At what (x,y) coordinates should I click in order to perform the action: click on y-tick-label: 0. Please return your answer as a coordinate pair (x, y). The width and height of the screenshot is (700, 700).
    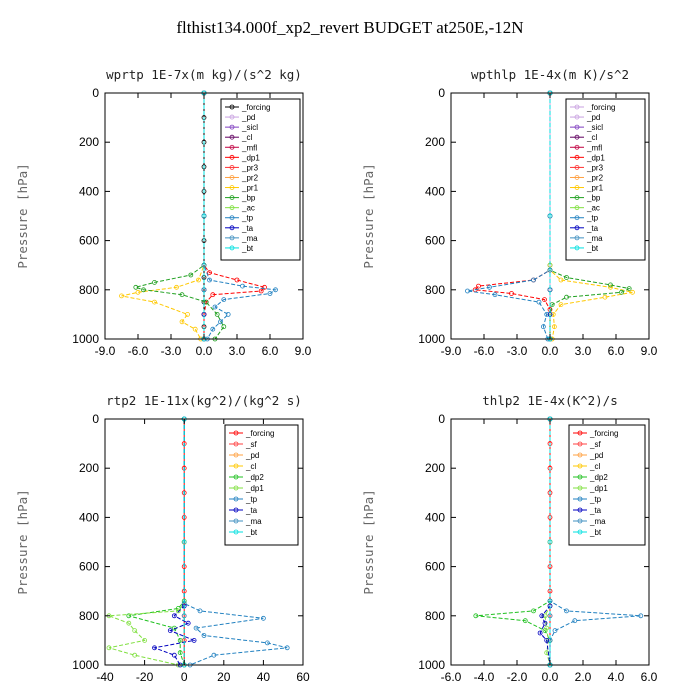
    Looking at the image, I should click on (95, 93).